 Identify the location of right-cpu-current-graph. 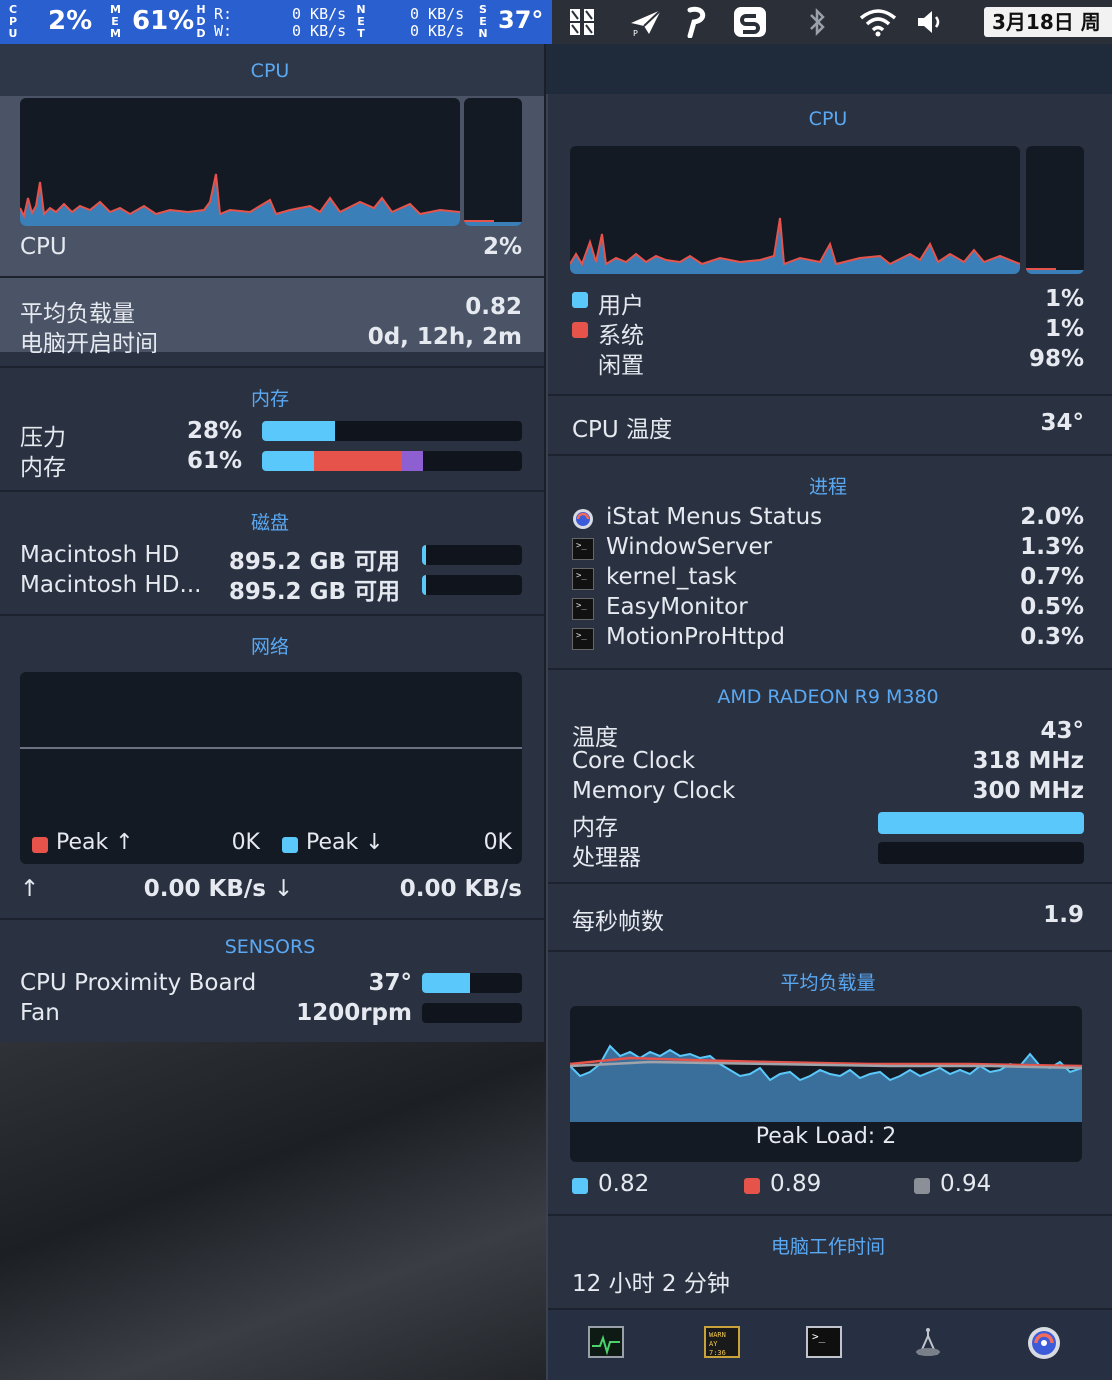
(1055, 210).